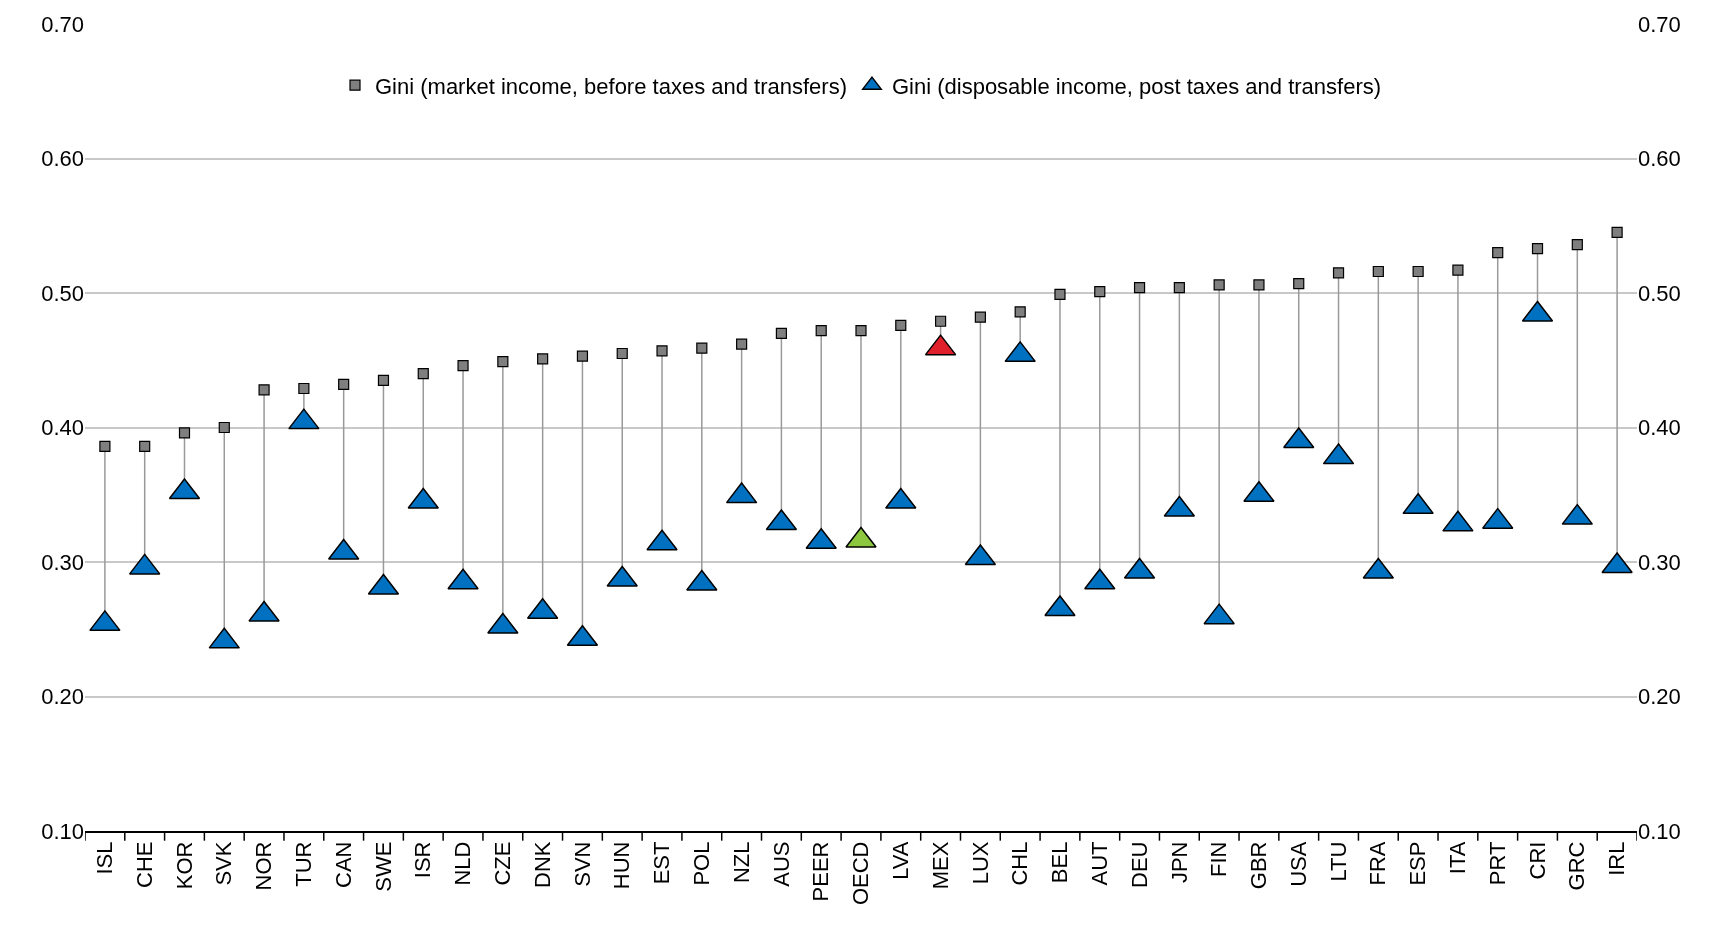 The width and height of the screenshot is (1727, 926). What do you see at coordinates (1099, 863) in the screenshot?
I see `x-tick-label: AUT` at bounding box center [1099, 863].